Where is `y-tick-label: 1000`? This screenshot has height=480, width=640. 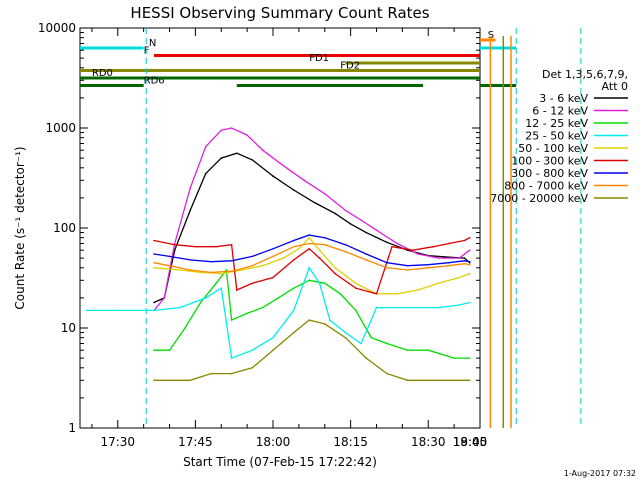 y-tick-label: 1000 is located at coordinates (60, 128).